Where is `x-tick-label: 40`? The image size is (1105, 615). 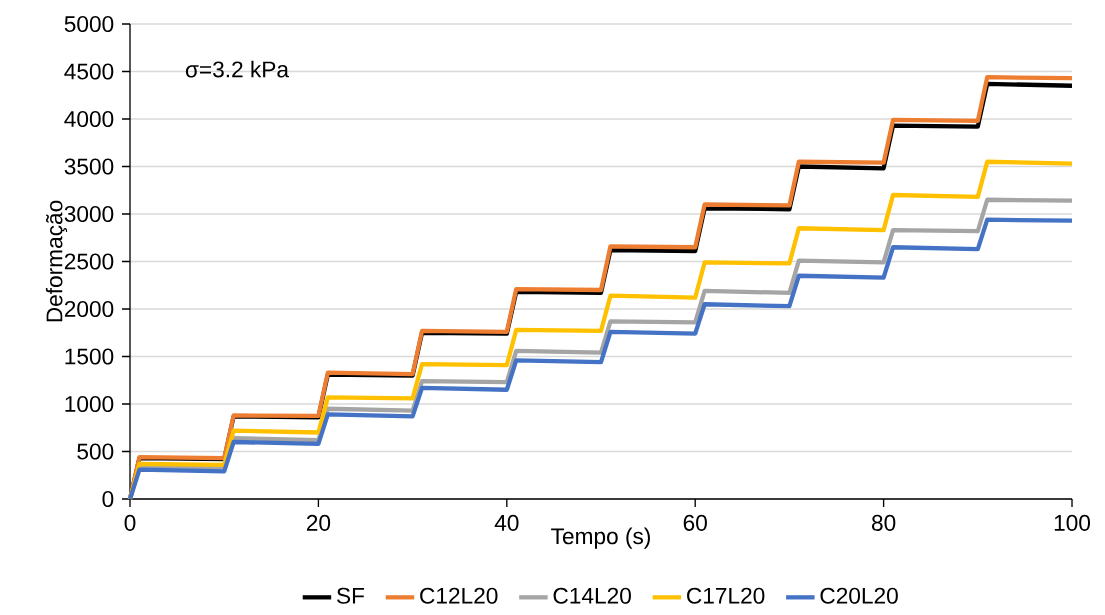
x-tick-label: 40 is located at coordinates (506, 522).